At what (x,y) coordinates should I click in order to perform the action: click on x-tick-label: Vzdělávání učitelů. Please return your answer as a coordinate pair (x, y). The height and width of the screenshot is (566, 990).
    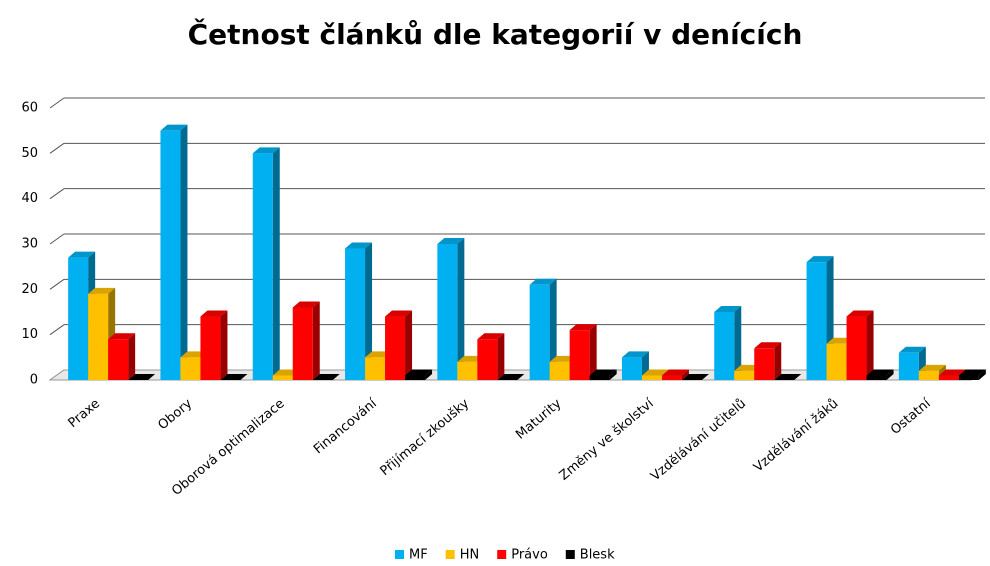
    Looking at the image, I should click on (698, 440).